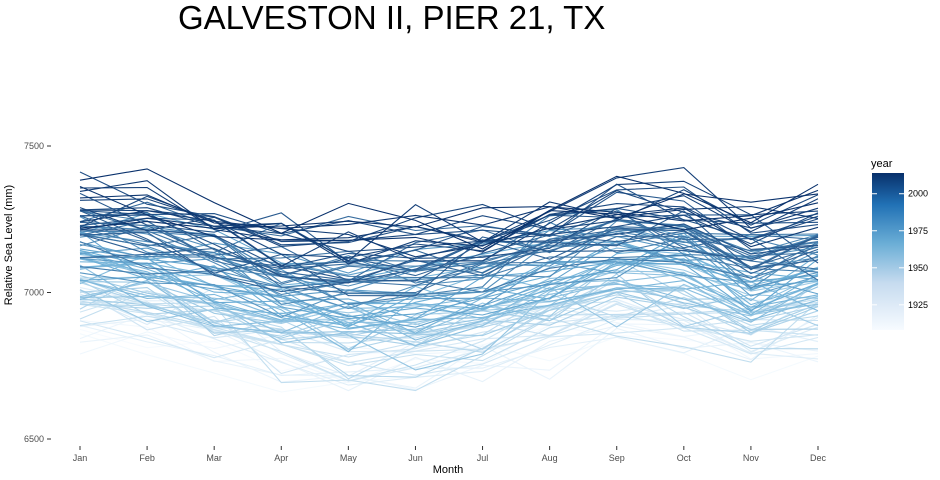  I want to click on series-line-1949, so click(449, 305).